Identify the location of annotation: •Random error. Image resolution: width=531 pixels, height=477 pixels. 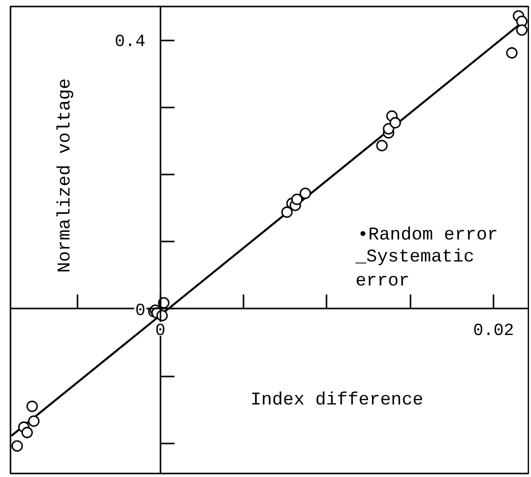
(428, 236).